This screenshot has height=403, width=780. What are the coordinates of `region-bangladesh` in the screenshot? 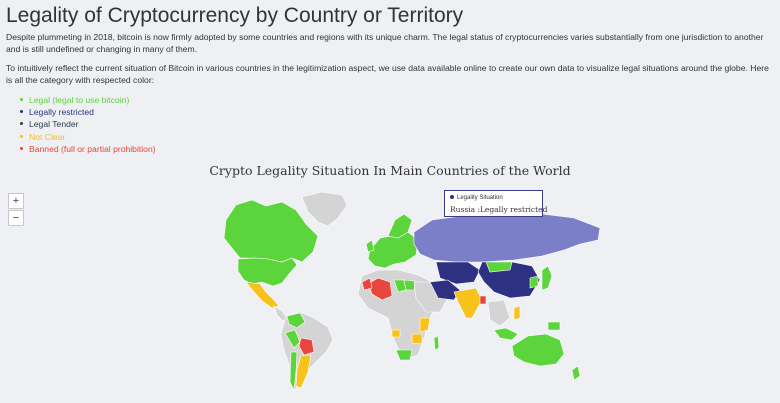 It's located at (483, 300).